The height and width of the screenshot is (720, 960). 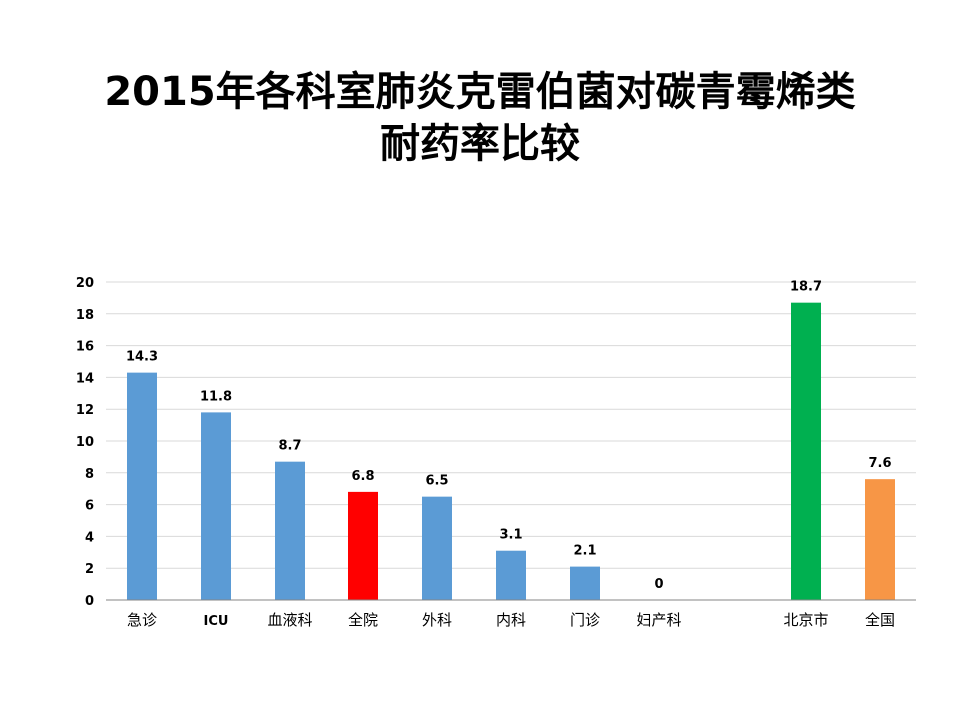 I want to click on data-label-妇产科: 0, so click(x=658, y=584).